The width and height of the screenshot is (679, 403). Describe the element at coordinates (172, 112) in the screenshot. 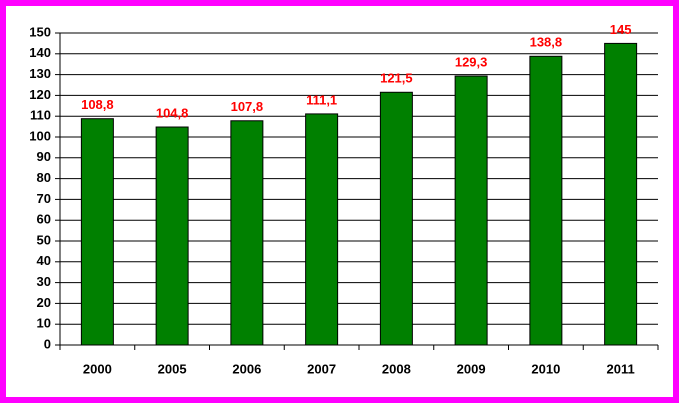

I see `value-label: 104,8` at that location.